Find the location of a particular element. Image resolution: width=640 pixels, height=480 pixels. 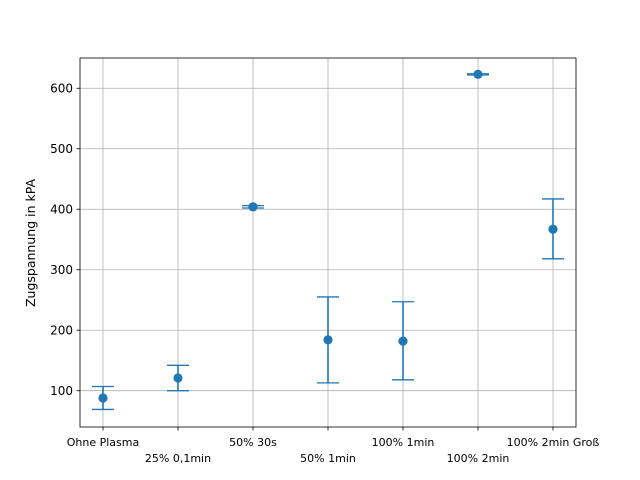

x-tick-label: 100% 2min is located at coordinates (478, 458).